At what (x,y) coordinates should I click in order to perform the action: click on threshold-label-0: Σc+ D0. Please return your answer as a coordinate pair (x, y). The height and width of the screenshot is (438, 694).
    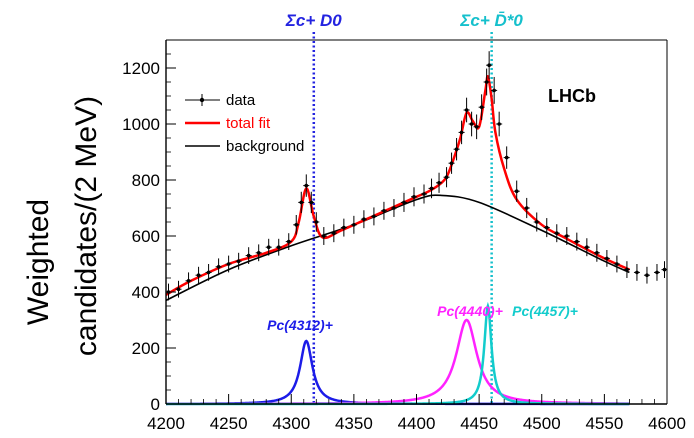
    Looking at the image, I should click on (313, 20).